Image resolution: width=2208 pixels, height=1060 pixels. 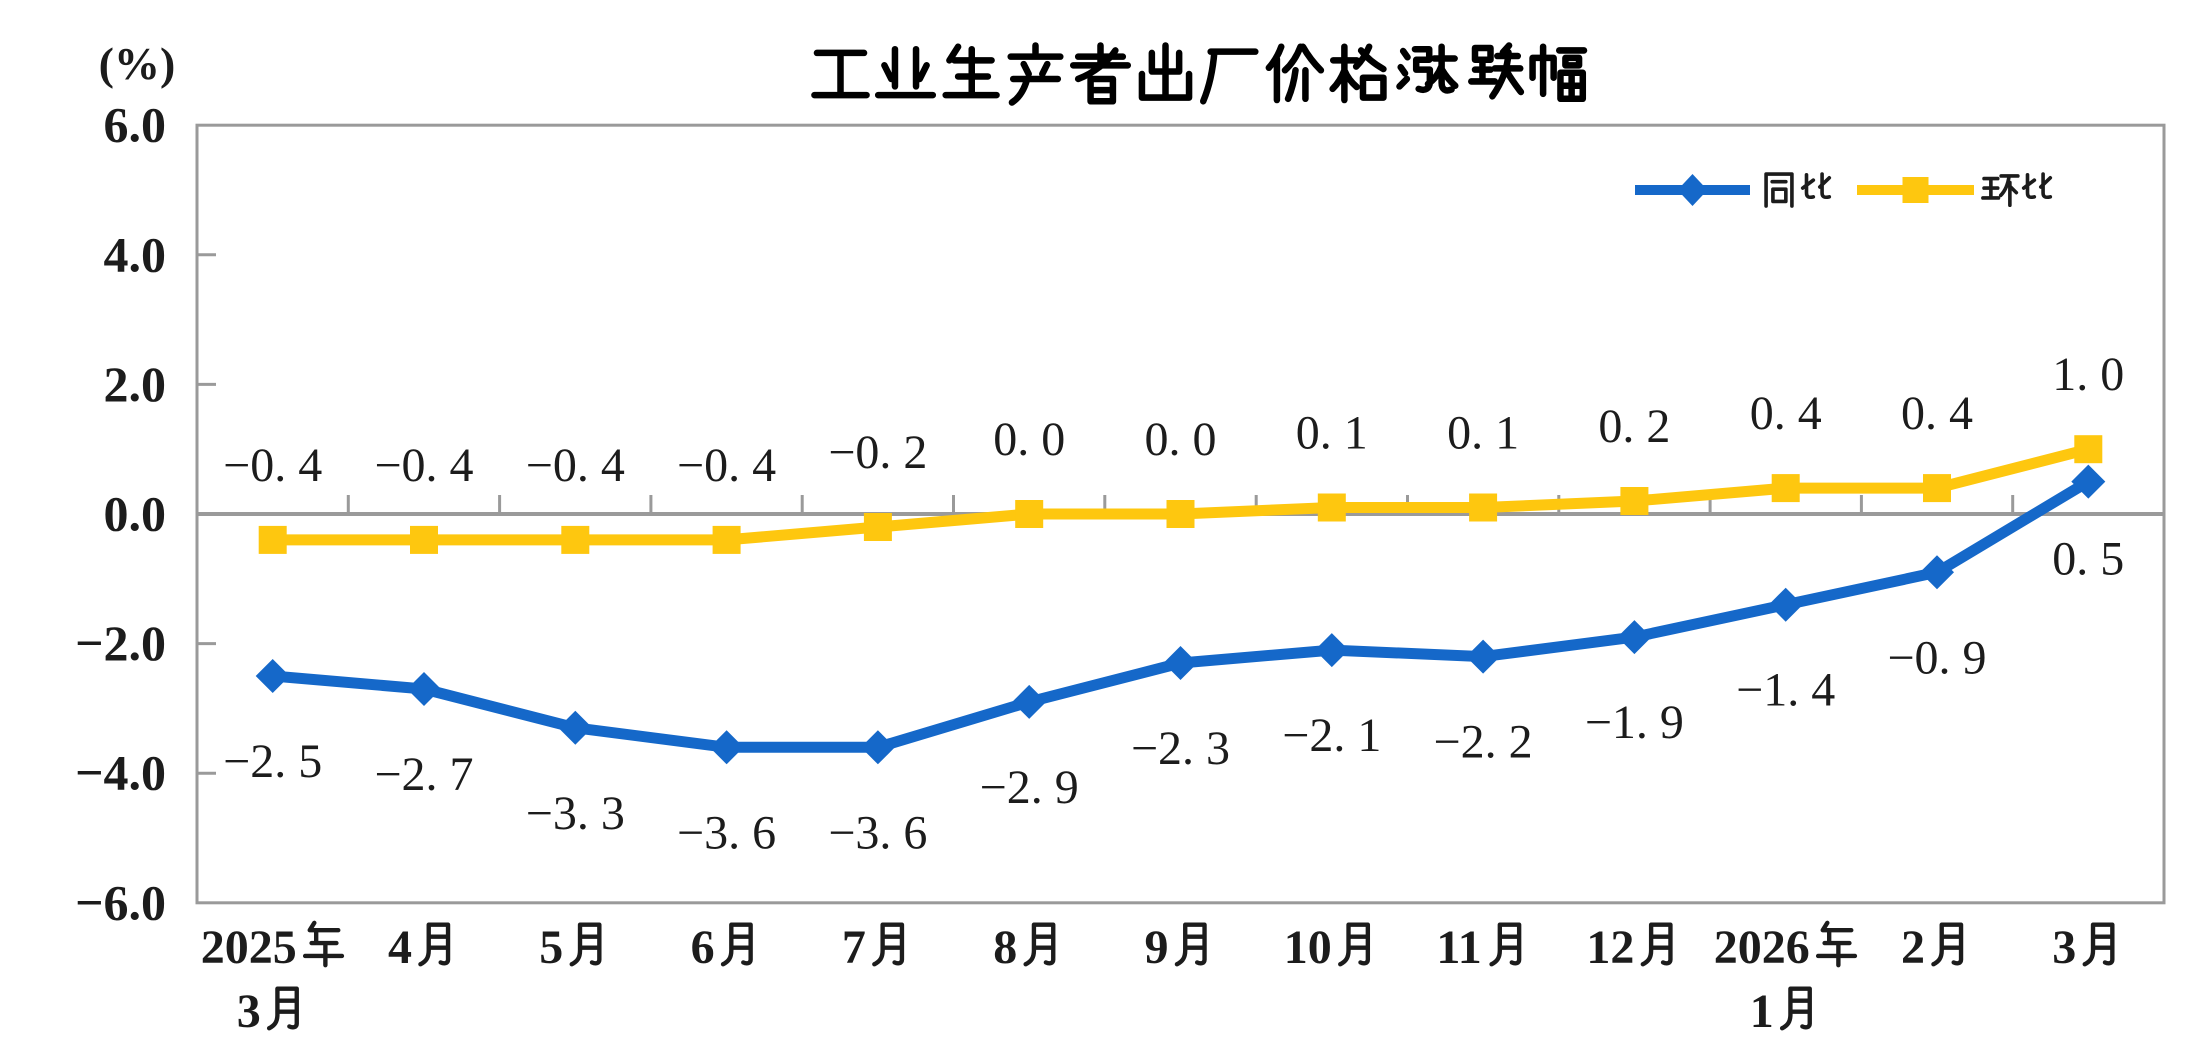 I want to click on svg-text: 6.0, so click(x=135, y=125).